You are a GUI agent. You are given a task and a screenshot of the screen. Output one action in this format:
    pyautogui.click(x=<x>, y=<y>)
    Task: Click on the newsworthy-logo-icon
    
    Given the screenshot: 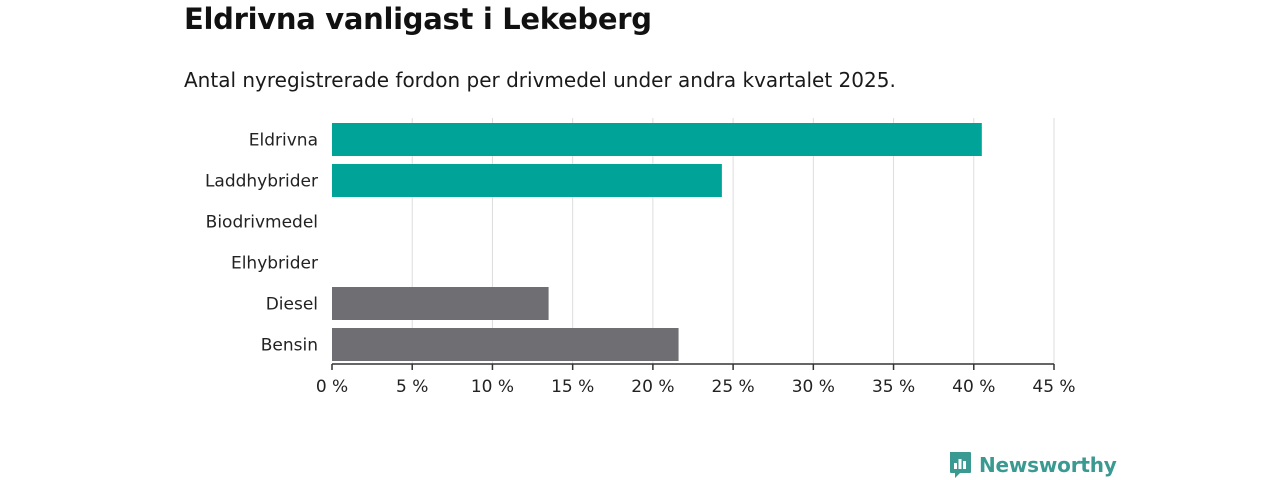 What is the action you would take?
    pyautogui.click(x=960, y=465)
    